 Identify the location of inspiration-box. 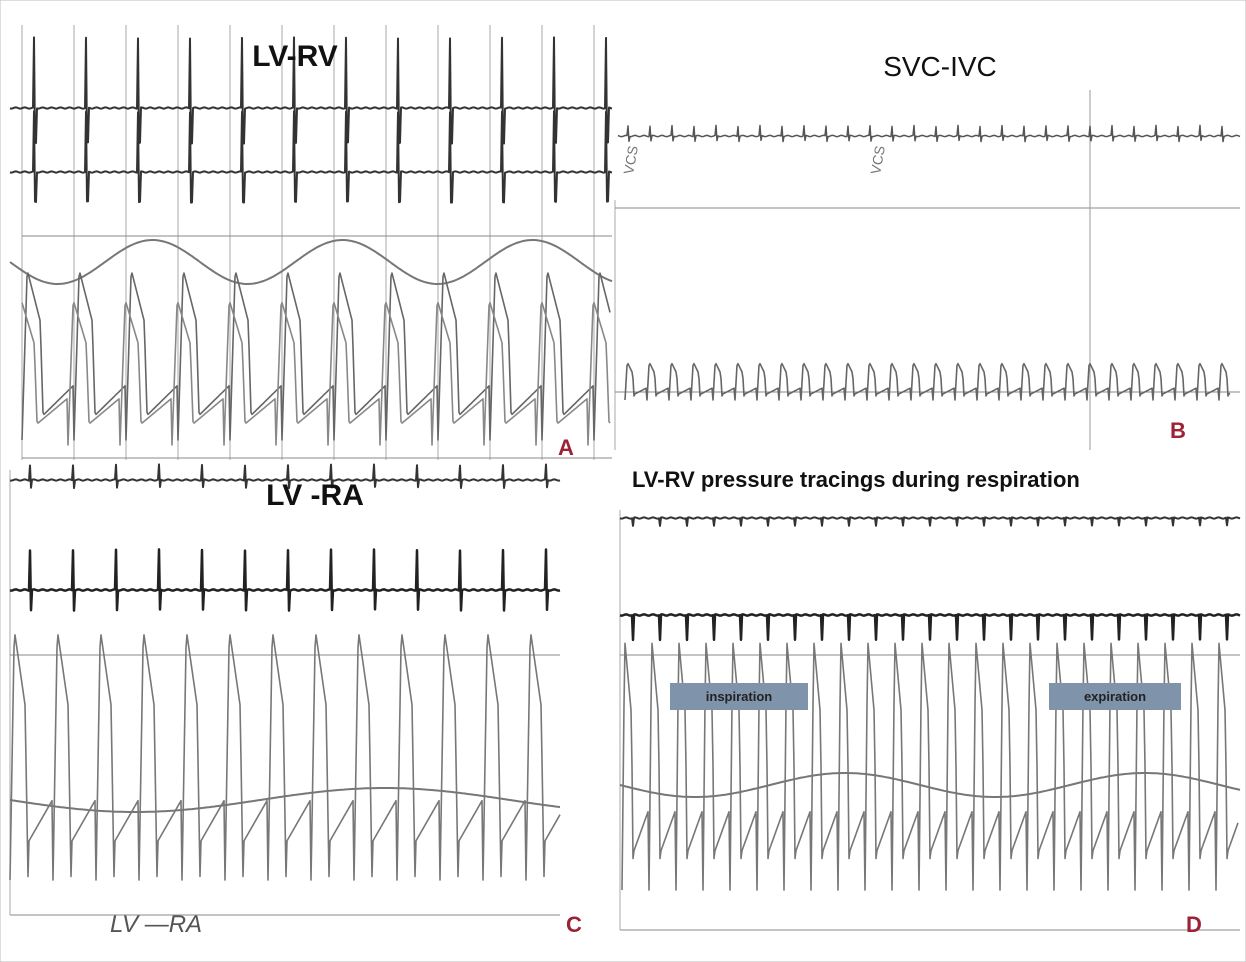
(739, 696).